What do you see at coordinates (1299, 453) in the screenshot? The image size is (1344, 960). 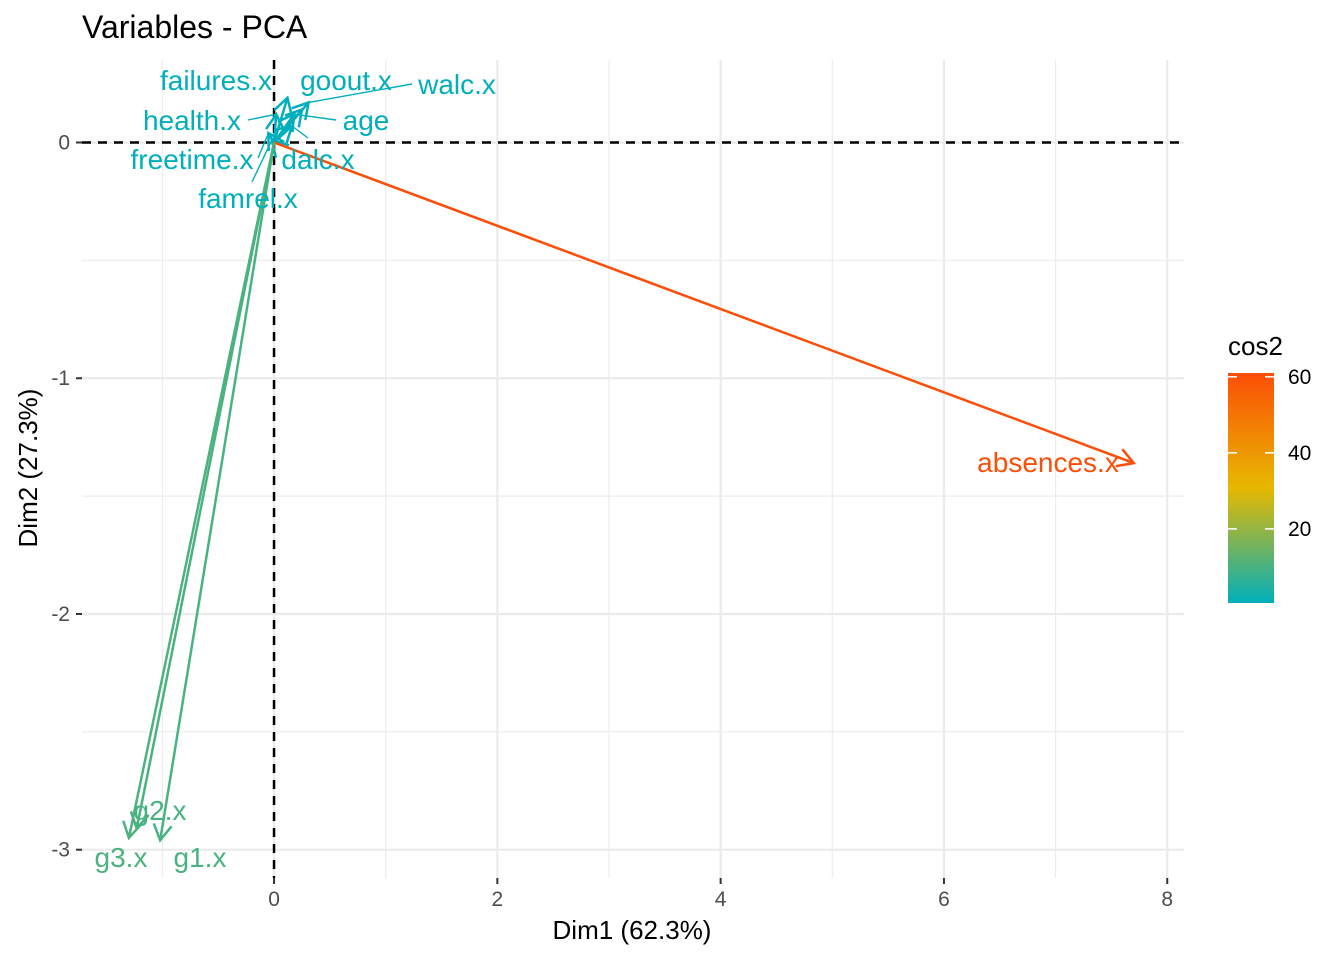 I see `legend-tick-label: 40` at bounding box center [1299, 453].